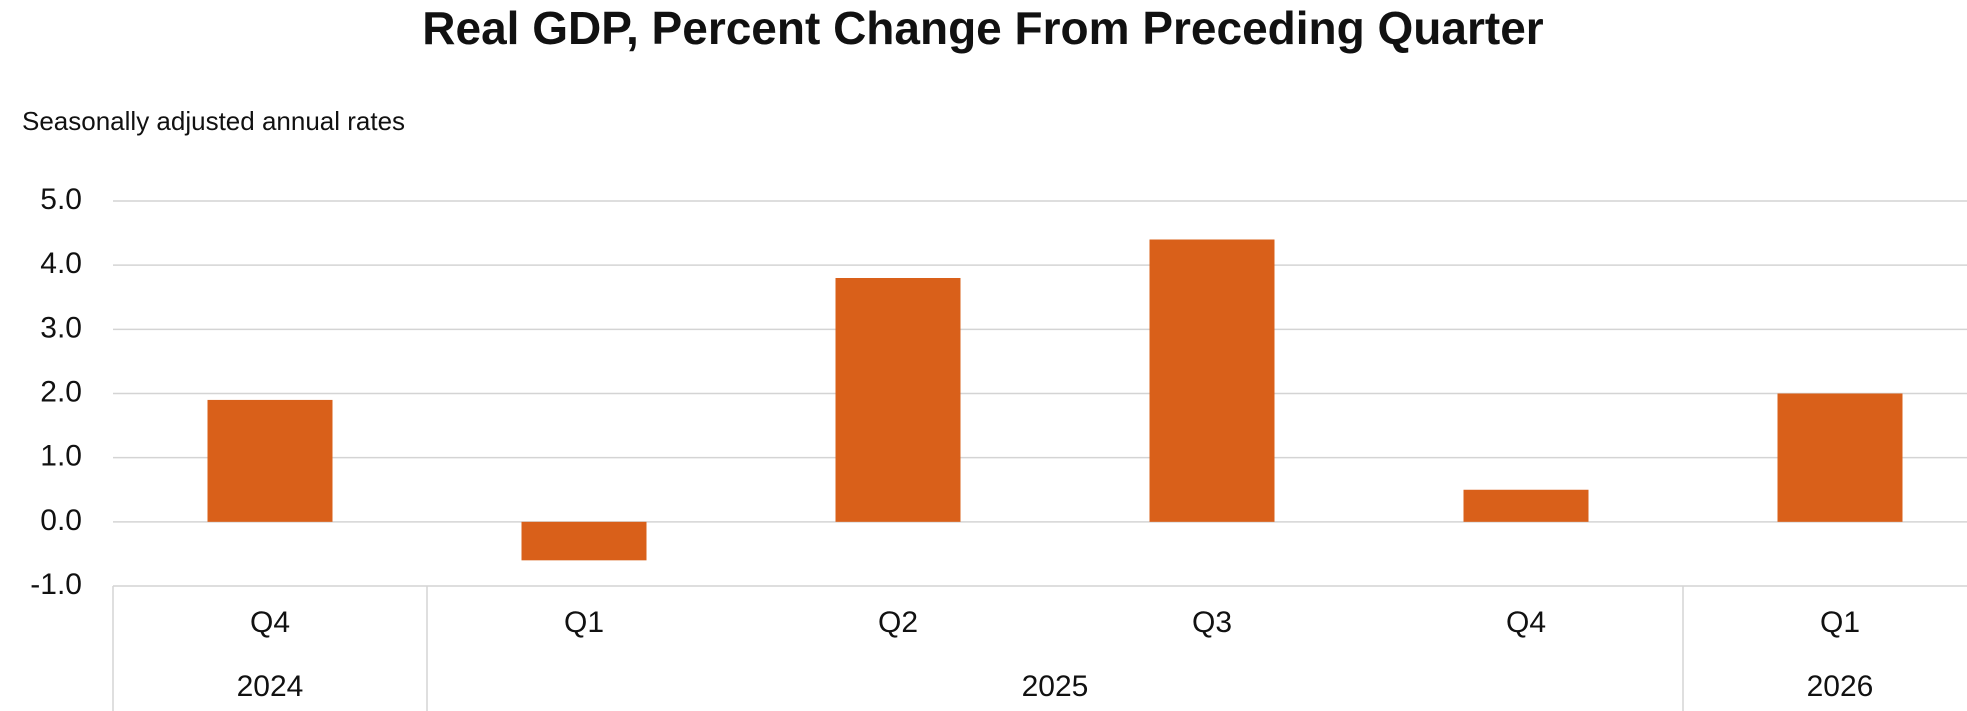 This screenshot has width=1967, height=711. I want to click on group-label: 2025, so click(1055, 686).